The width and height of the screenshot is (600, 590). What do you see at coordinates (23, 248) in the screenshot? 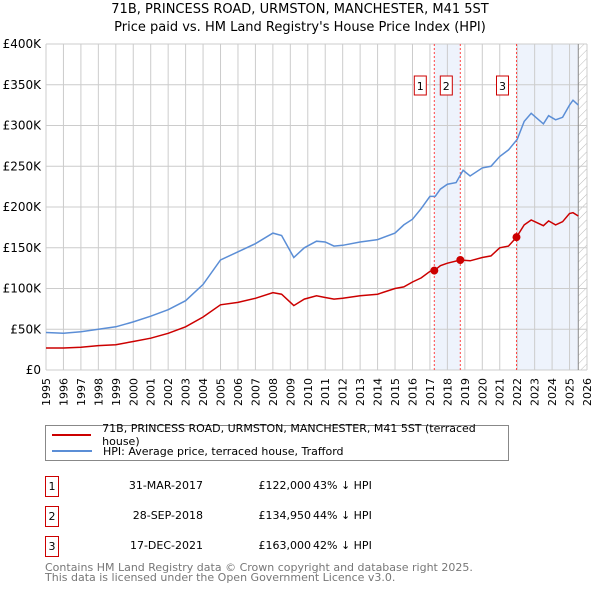
I see `y-tick-label: £150K` at bounding box center [23, 248].